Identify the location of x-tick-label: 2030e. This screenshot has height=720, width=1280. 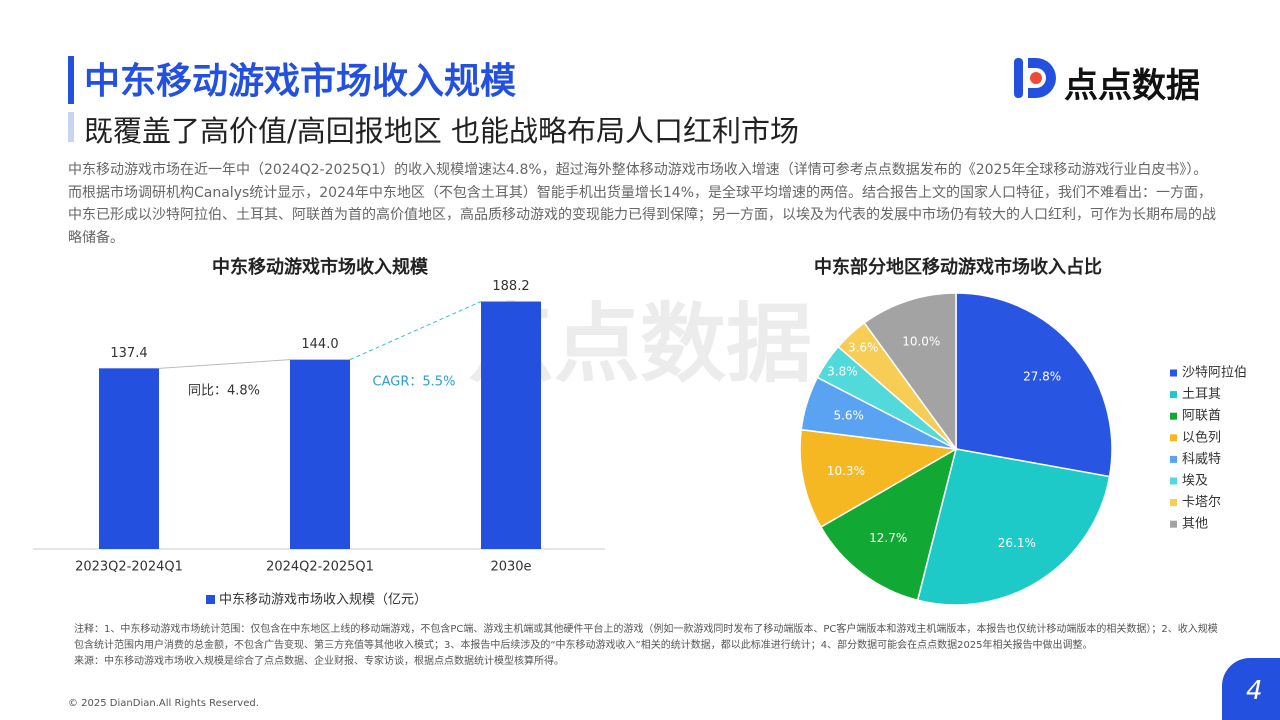
(510, 567).